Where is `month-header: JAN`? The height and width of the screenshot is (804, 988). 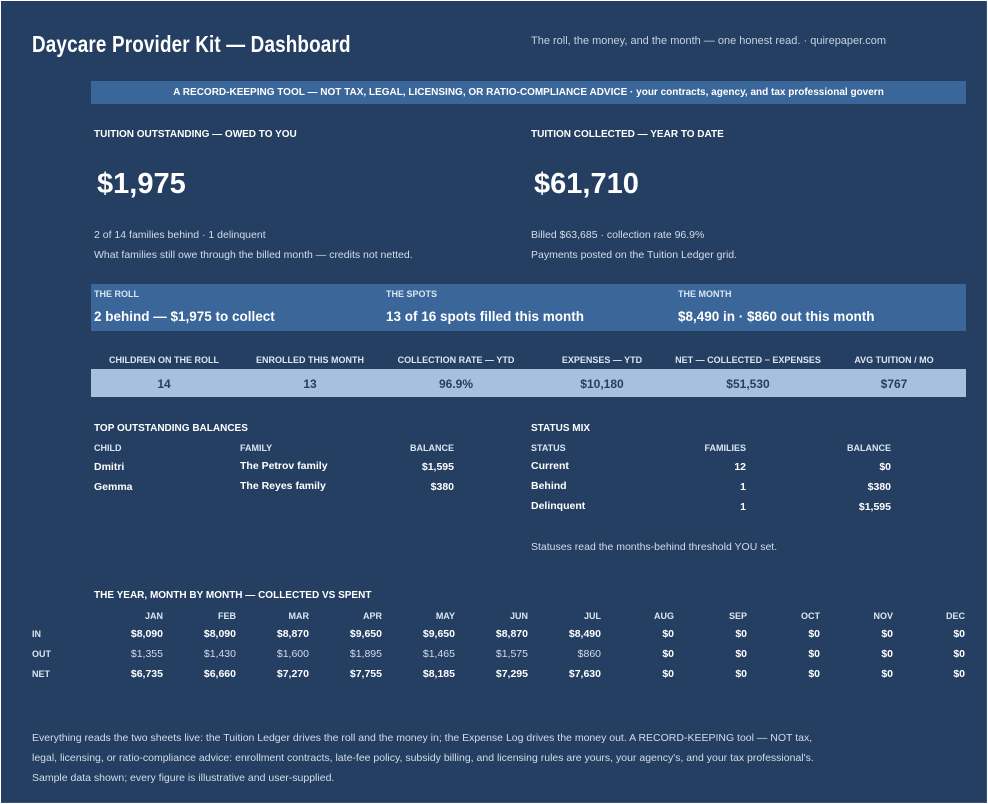
month-header: JAN is located at coordinates (153, 616).